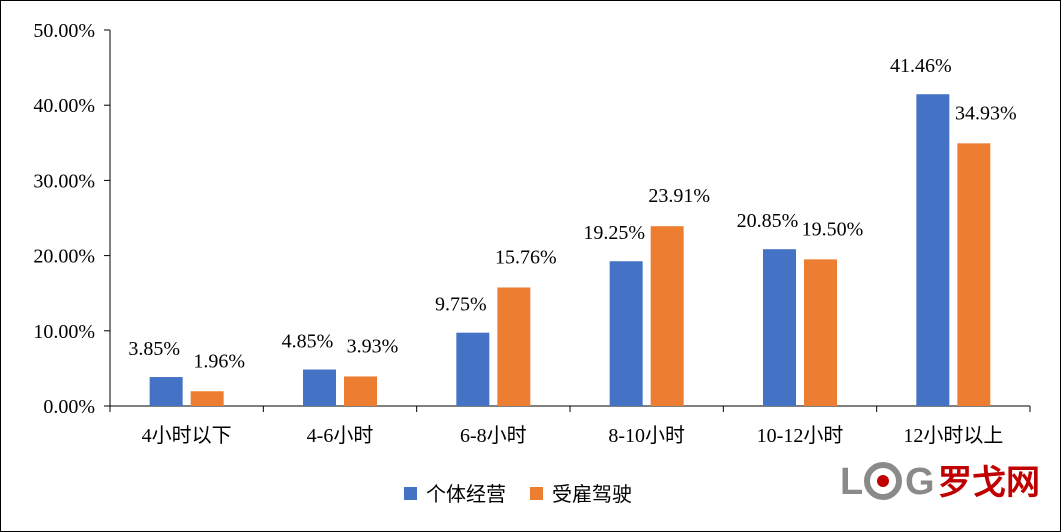 The width and height of the screenshot is (1061, 532). Describe the element at coordinates (219, 361) in the screenshot. I see `data-label: 1.96%` at that location.